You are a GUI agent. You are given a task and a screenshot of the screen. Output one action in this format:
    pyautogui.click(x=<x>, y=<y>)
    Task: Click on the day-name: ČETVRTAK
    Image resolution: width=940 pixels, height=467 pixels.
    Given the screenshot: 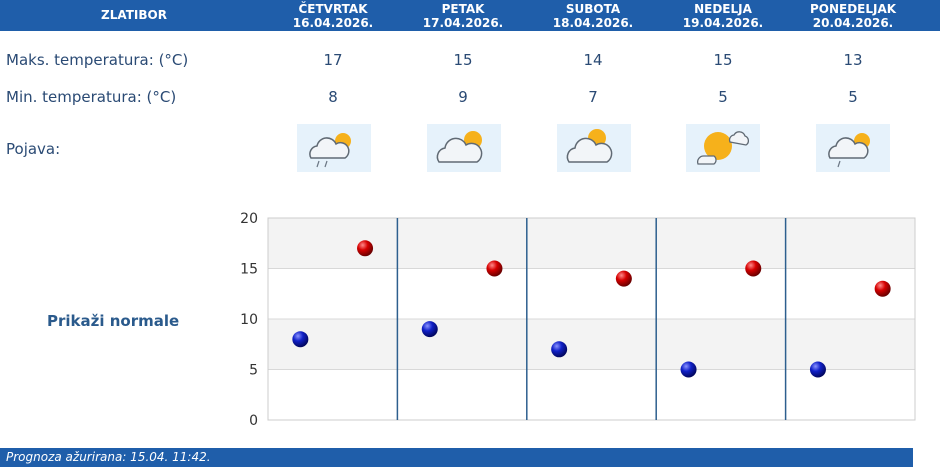 What is the action you would take?
    pyautogui.click(x=333, y=9)
    